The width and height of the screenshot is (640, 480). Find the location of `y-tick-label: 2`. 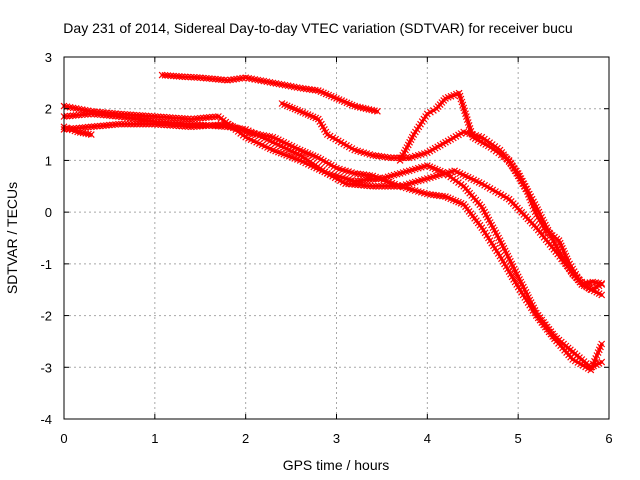

y-tick-label: 2 is located at coordinates (48, 109).